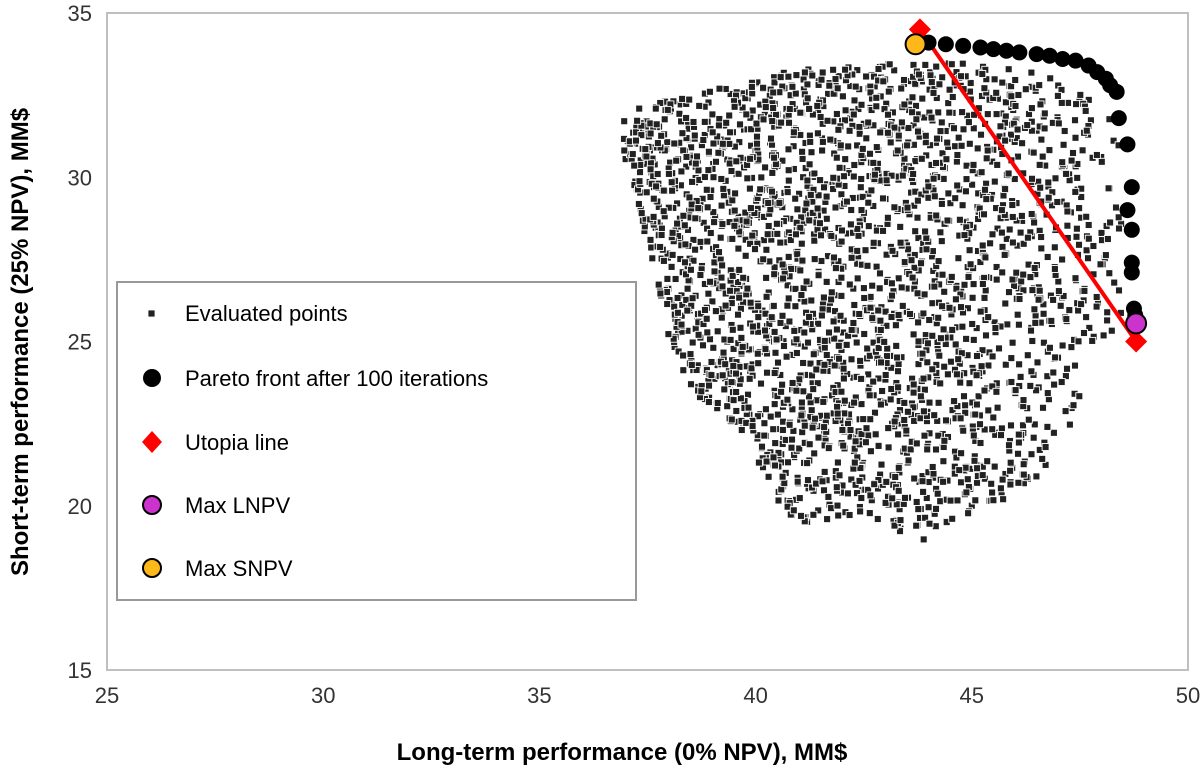 This screenshot has width=1200, height=774. I want to click on x-tick-label: 30, so click(323, 695).